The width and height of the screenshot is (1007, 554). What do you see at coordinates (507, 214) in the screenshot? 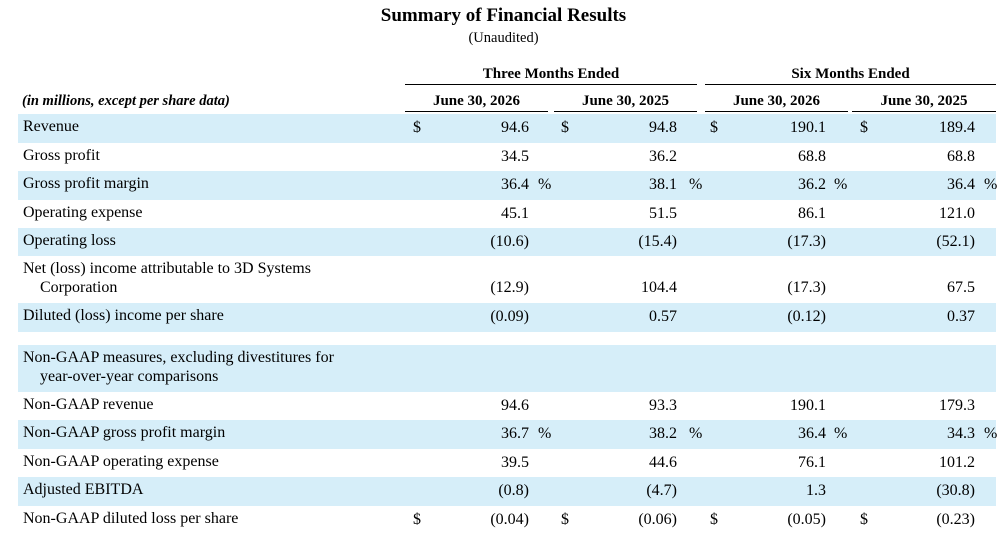
I see `table-row: Operating expense 45.1 51.5 86.1 121.0` at bounding box center [507, 214].